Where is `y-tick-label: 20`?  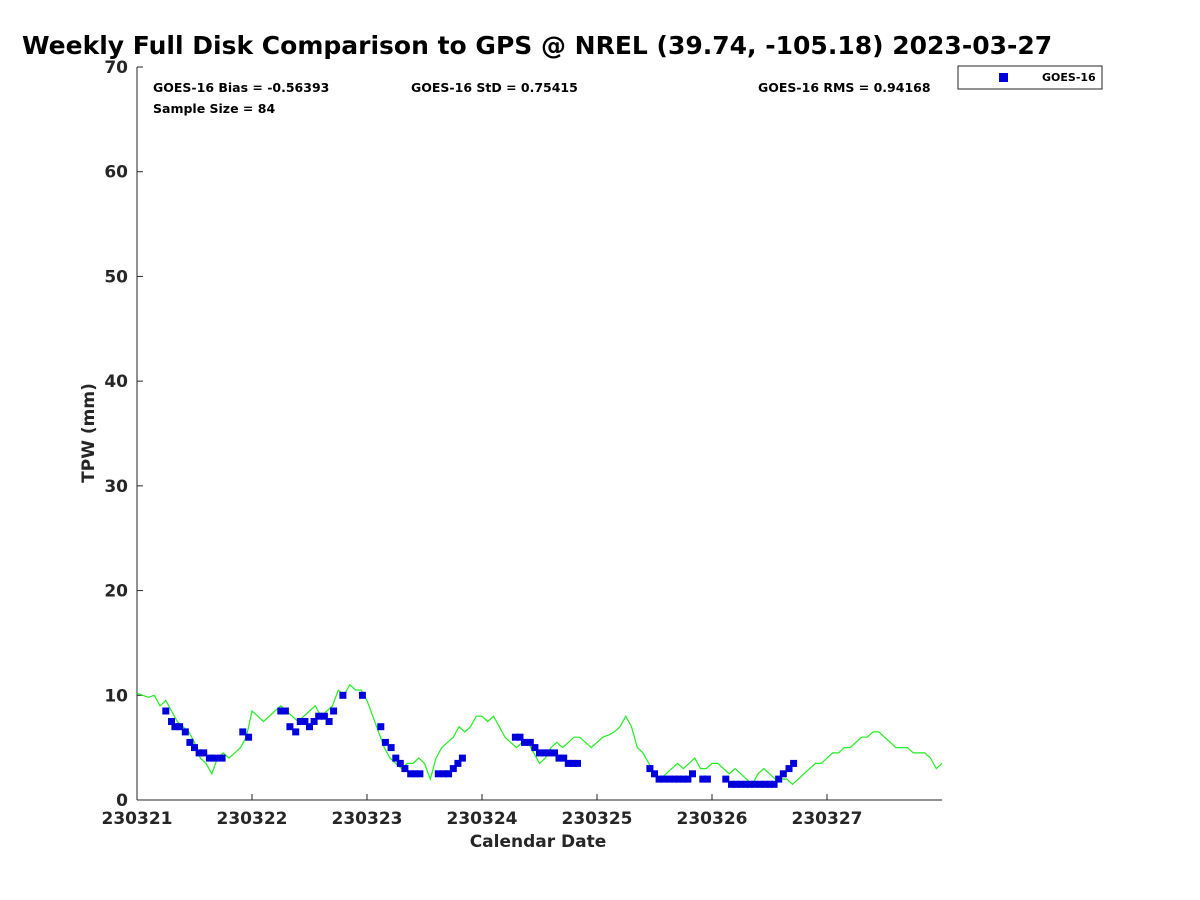 y-tick-label: 20 is located at coordinates (116, 592).